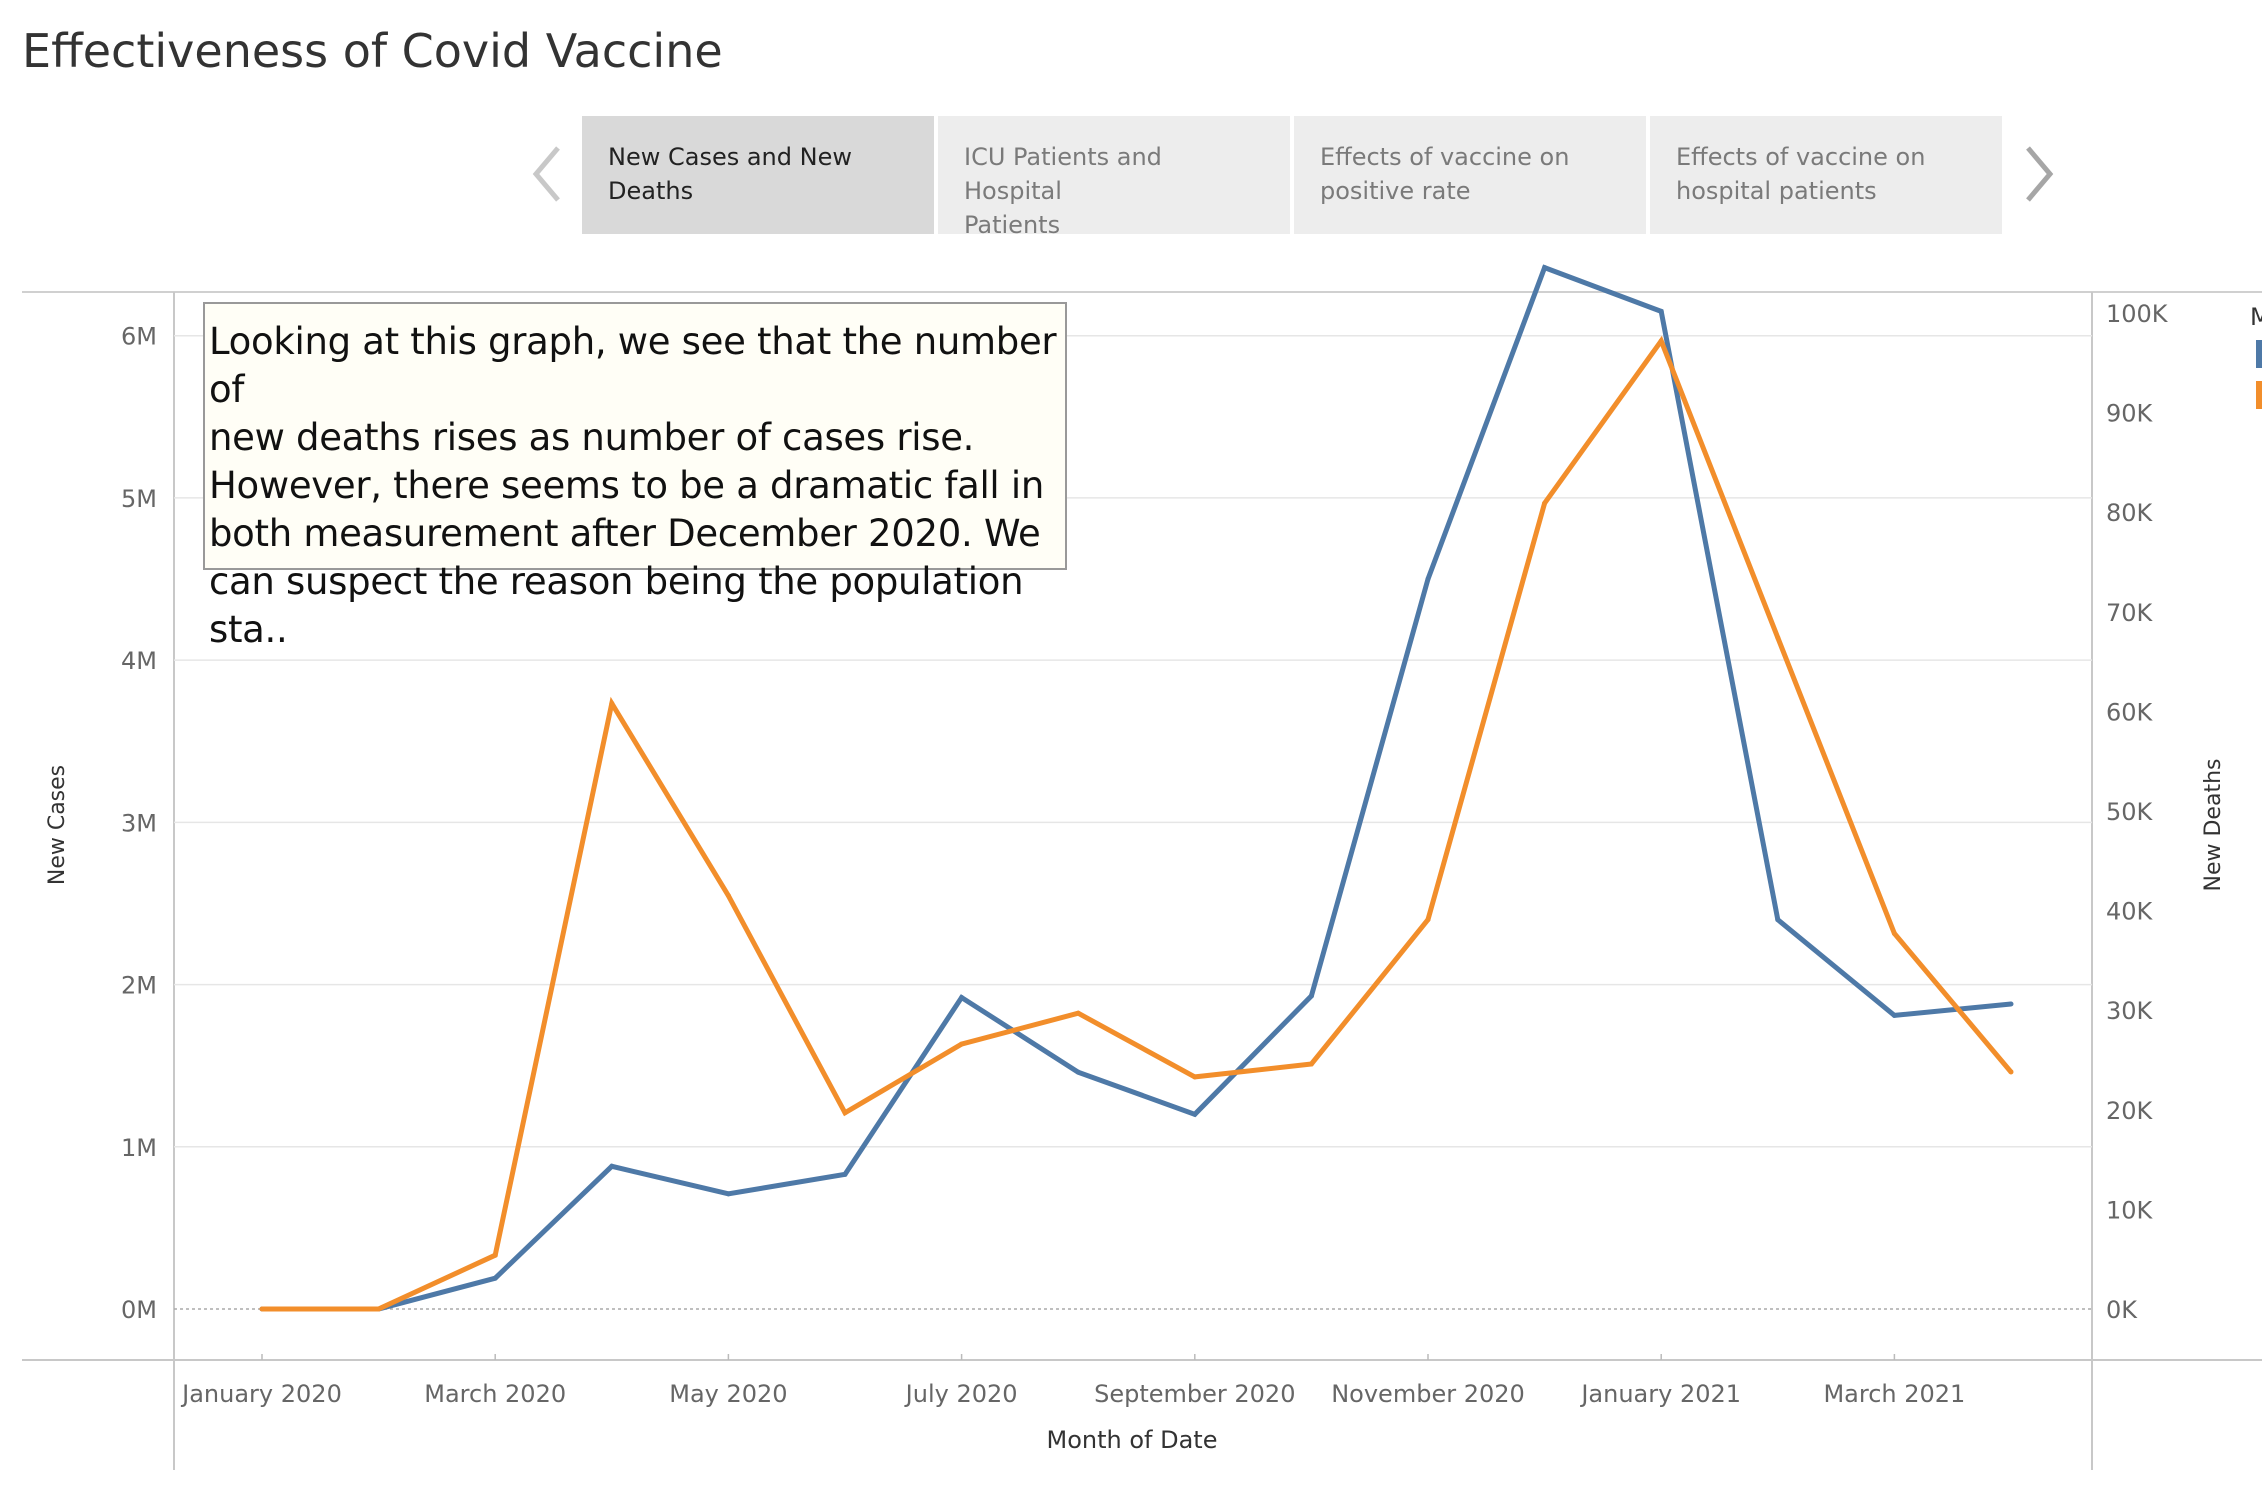 The height and width of the screenshot is (1490, 2262). What do you see at coordinates (2130, 1011) in the screenshot?
I see `y2-tick-label: 30K` at bounding box center [2130, 1011].